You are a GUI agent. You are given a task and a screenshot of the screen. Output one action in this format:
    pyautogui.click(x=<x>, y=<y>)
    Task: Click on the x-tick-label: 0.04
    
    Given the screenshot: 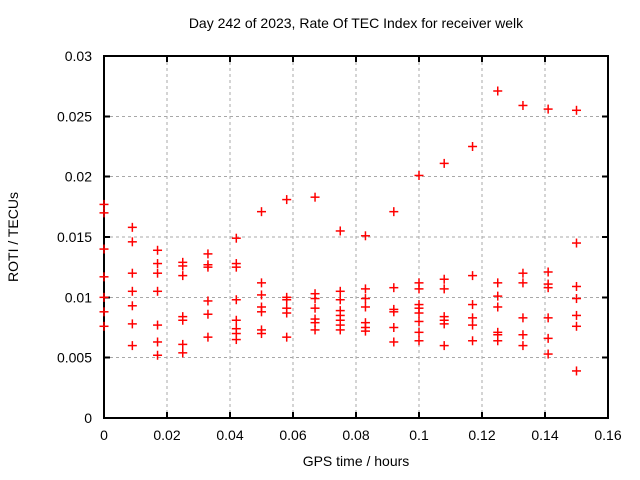 What is the action you would take?
    pyautogui.click(x=229, y=435)
    